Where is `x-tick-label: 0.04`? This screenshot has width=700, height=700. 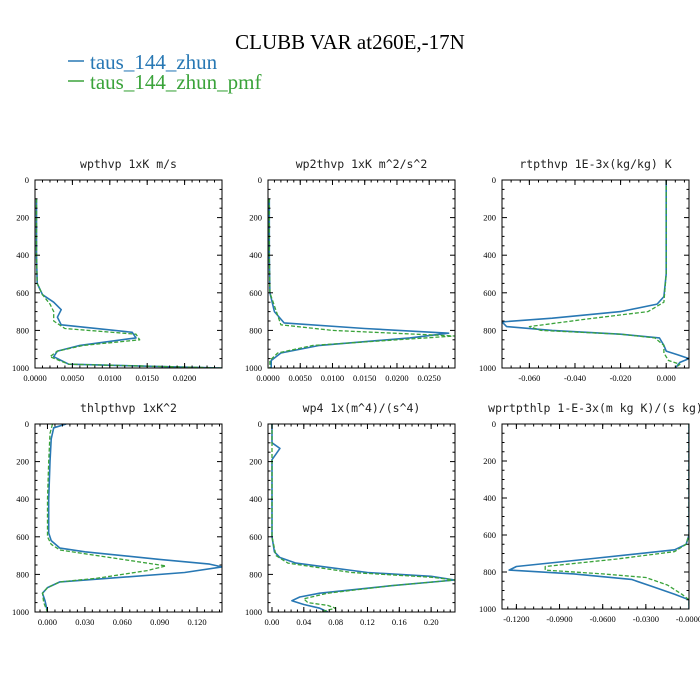 x-tick-label: 0.04 is located at coordinates (304, 622).